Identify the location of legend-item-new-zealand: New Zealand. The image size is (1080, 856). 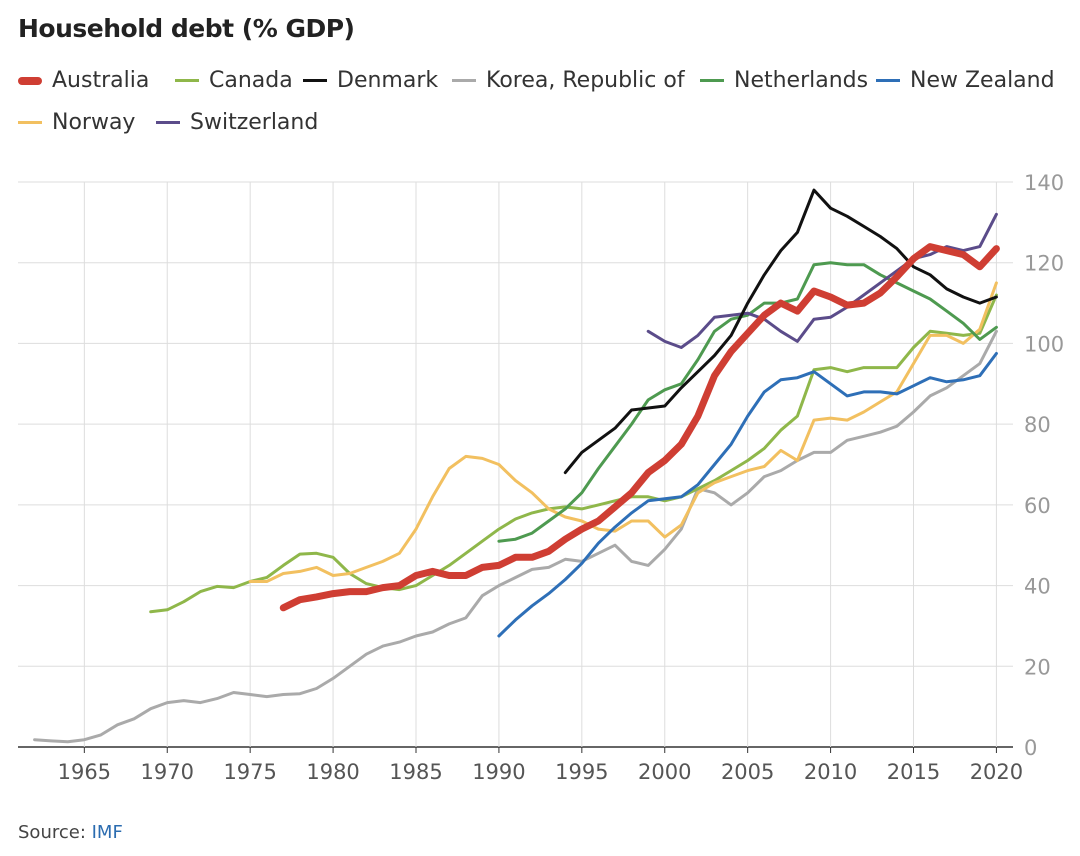
(965, 80).